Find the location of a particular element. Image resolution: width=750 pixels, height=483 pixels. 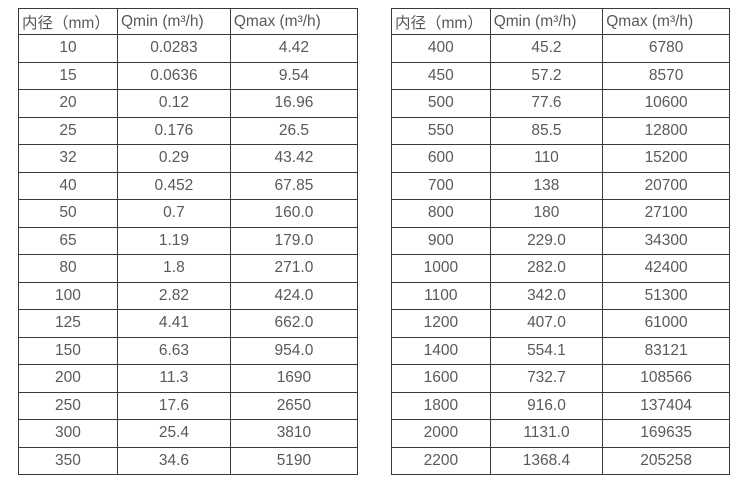

qmin-cell: 11.3 is located at coordinates (173, 378).